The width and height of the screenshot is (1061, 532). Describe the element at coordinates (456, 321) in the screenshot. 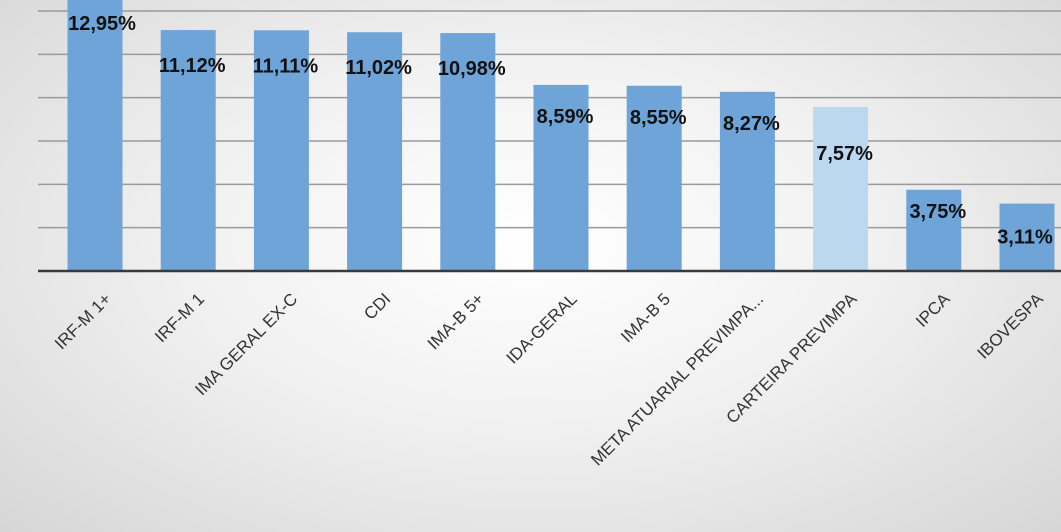

I see `x-tick-label: IMA-B 5+` at that location.